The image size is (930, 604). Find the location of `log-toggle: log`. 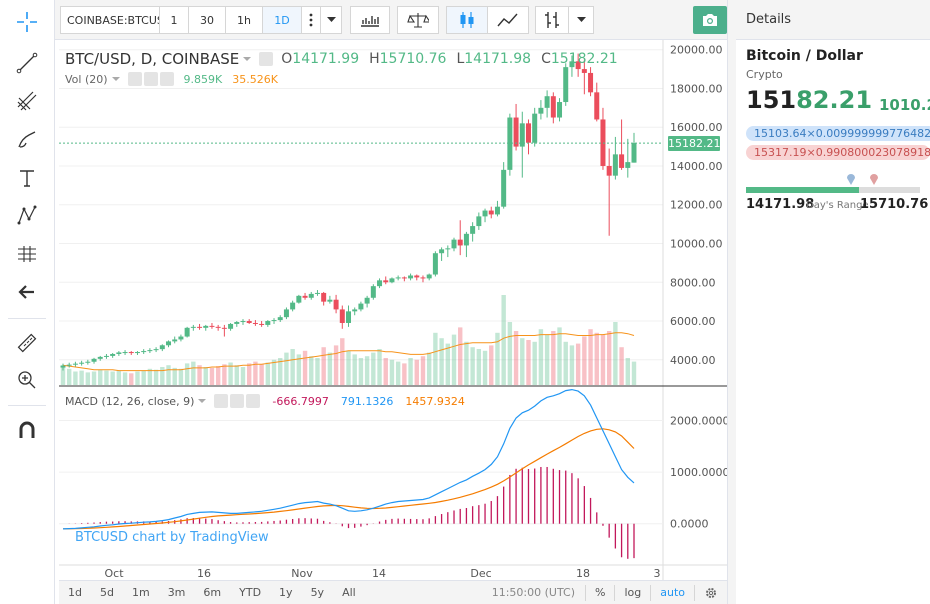

log-toggle: log is located at coordinates (633, 592).